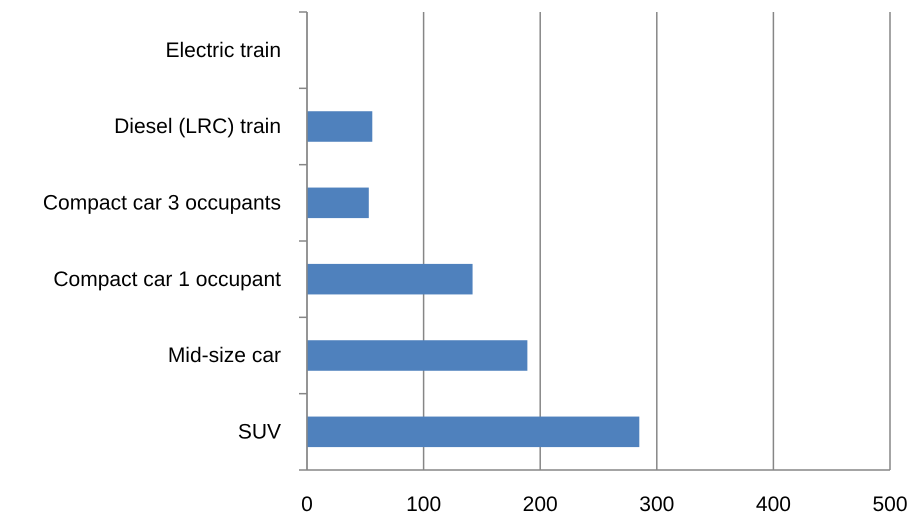 This screenshot has height=527, width=912. What do you see at coordinates (161, 203) in the screenshot?
I see `y-tick-label: Compact car 3 occupants` at bounding box center [161, 203].